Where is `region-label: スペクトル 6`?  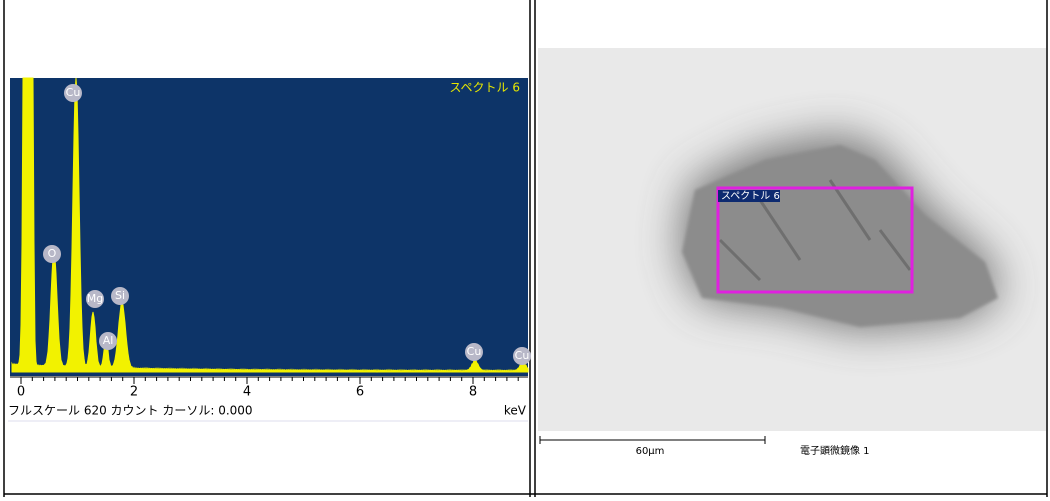 region-label: スペクトル 6 is located at coordinates (750, 196).